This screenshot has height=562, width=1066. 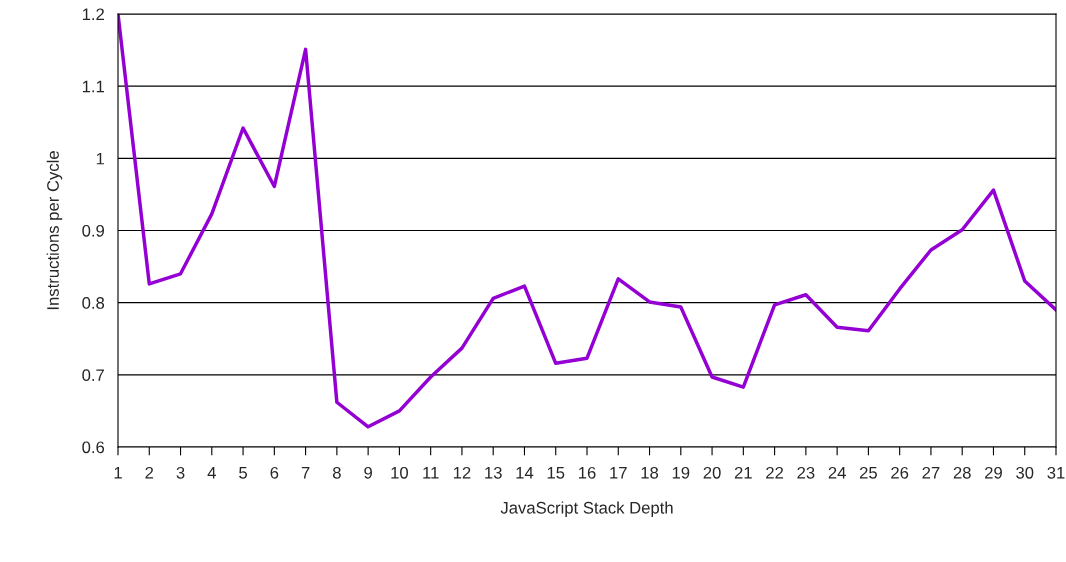 I want to click on x-tick-label: 6, so click(x=274, y=472).